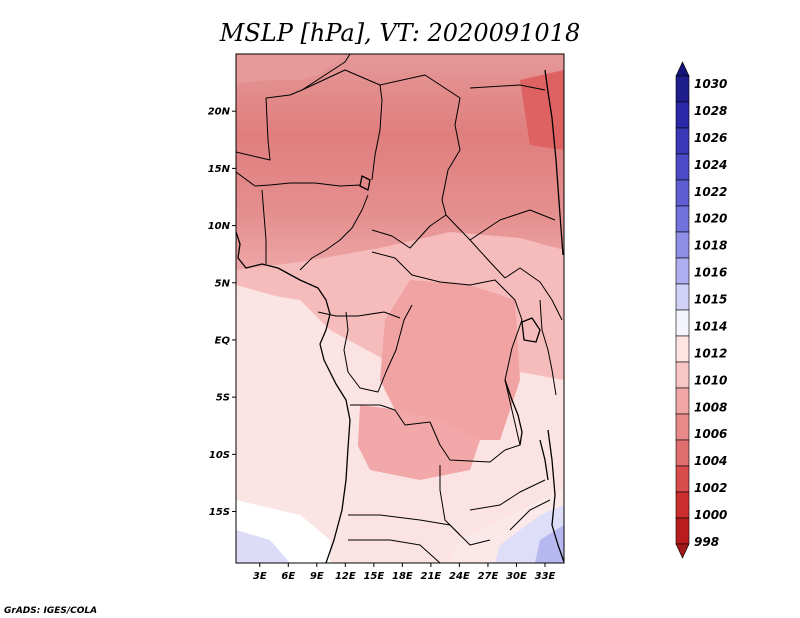 This screenshot has width=800, height=618. What do you see at coordinates (710, 353) in the screenshot?
I see `colorbar-label: 1012` at bounding box center [710, 353].